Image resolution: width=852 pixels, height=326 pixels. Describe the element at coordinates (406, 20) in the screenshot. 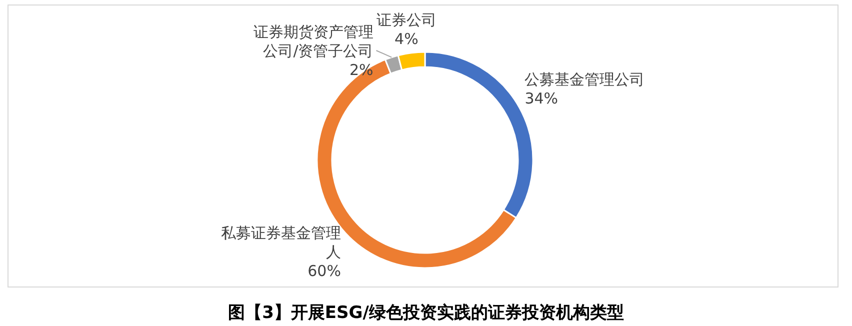

I see `slice-label: 证券公司` at that location.